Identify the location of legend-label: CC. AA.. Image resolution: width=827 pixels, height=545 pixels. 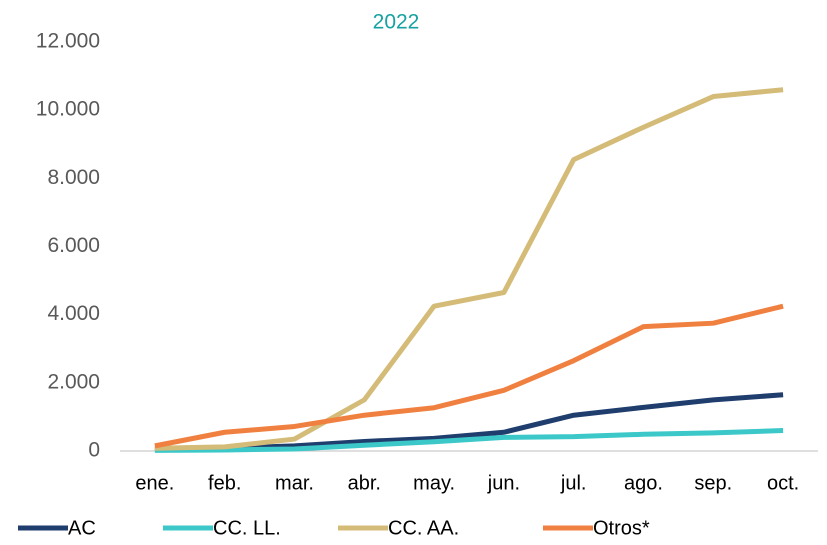
(423, 528).